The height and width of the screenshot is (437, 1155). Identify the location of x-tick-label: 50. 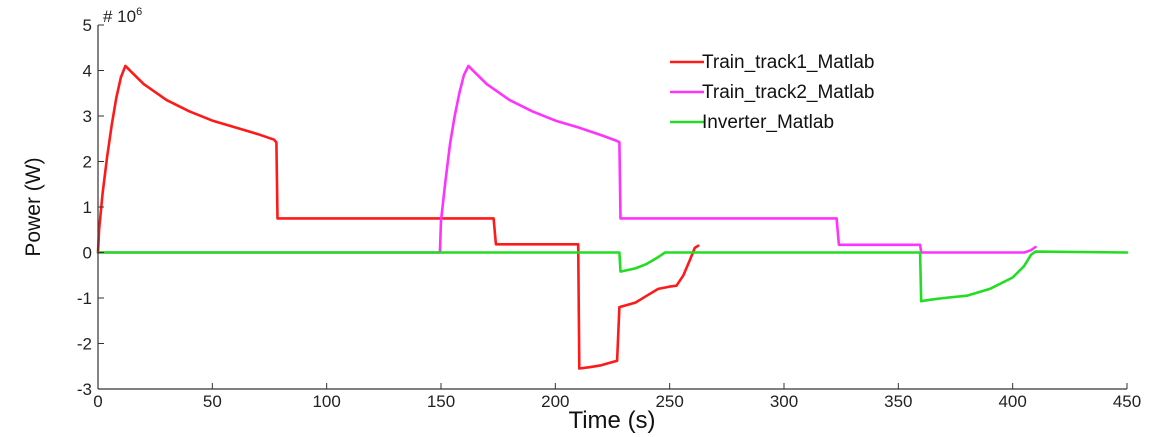
(212, 401).